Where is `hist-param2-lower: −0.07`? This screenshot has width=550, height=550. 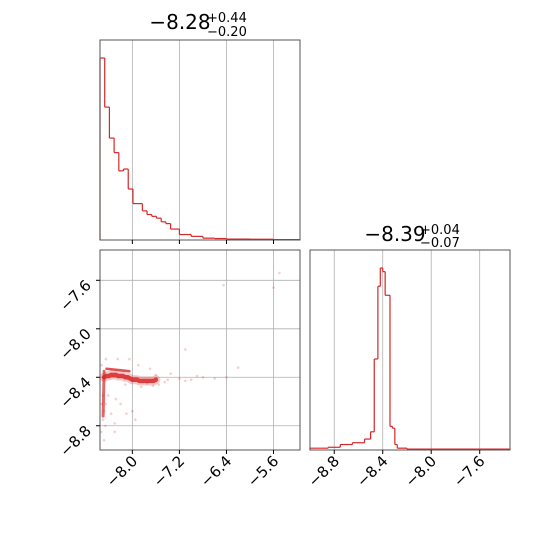
hist-param2-lower: −0.07 is located at coordinates (440, 243).